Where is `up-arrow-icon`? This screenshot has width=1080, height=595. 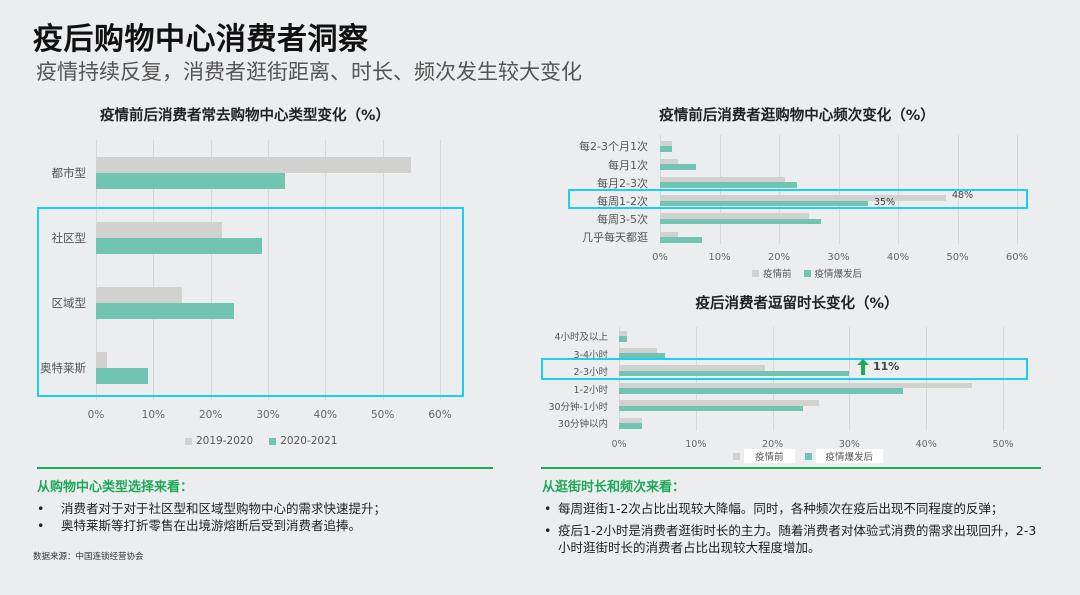
up-arrow-icon is located at coordinates (863, 367).